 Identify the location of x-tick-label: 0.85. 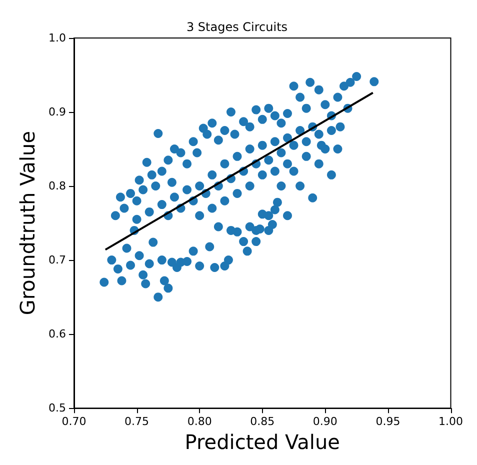
(262, 421).